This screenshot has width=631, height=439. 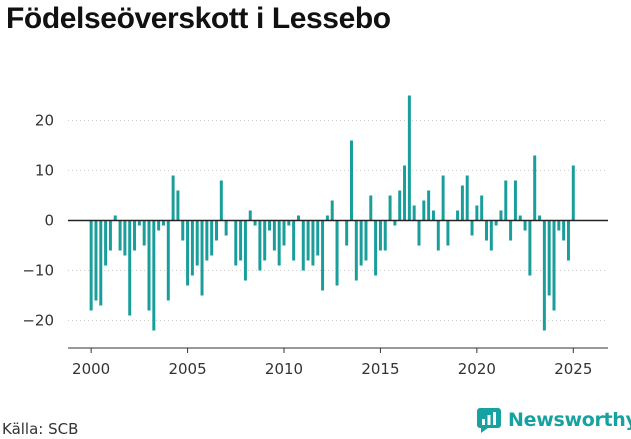 What do you see at coordinates (38, 271) in the screenshot?
I see `y-tick-label: −10` at bounding box center [38, 271].